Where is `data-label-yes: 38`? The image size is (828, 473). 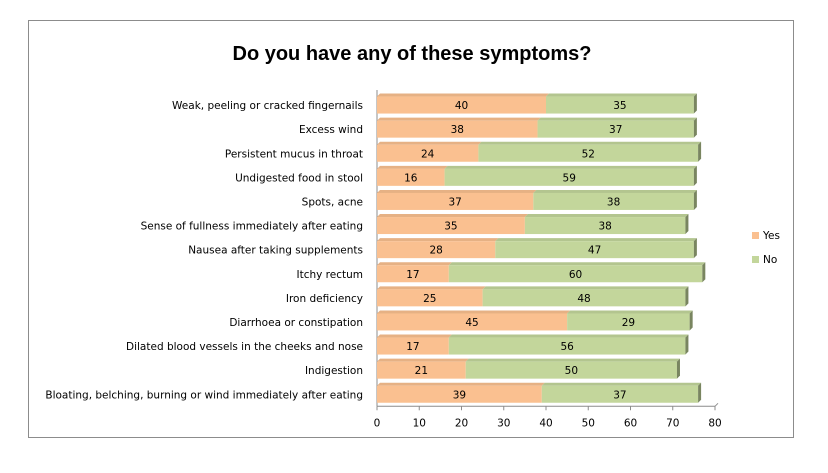
data-label-yes: 38 is located at coordinates (457, 130).